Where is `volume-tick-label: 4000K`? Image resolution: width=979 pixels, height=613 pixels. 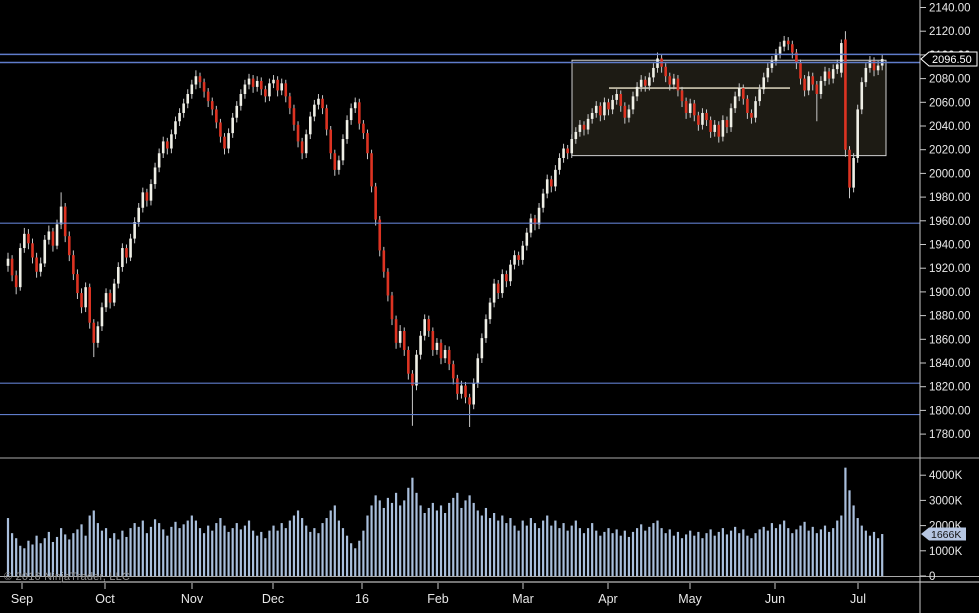 volume-tick-label: 4000K is located at coordinates (946, 476).